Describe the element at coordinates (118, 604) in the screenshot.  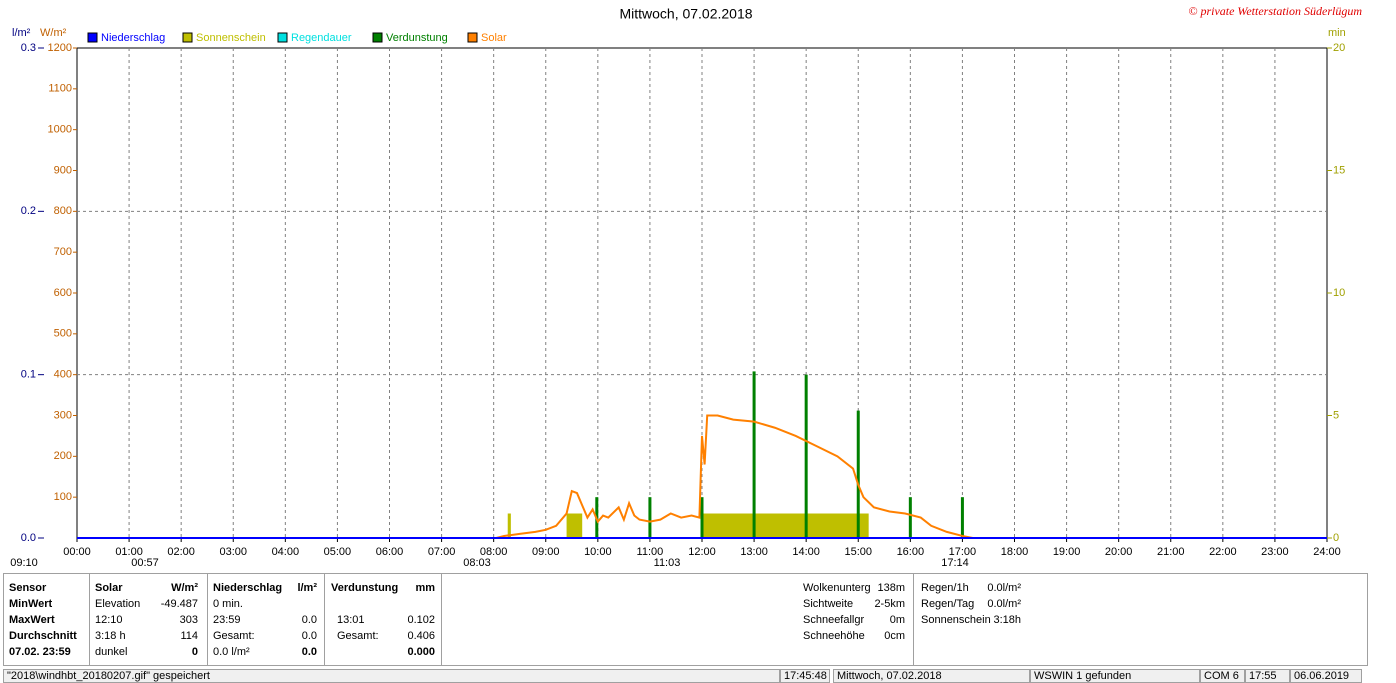
I see `panel-cell: Elevation` at that location.